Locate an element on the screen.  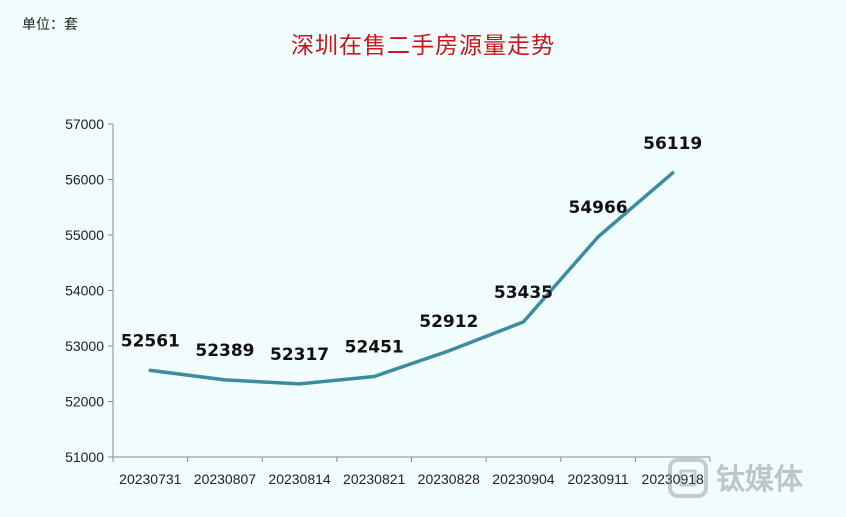
watermark-logo-icon is located at coordinates (688, 478).